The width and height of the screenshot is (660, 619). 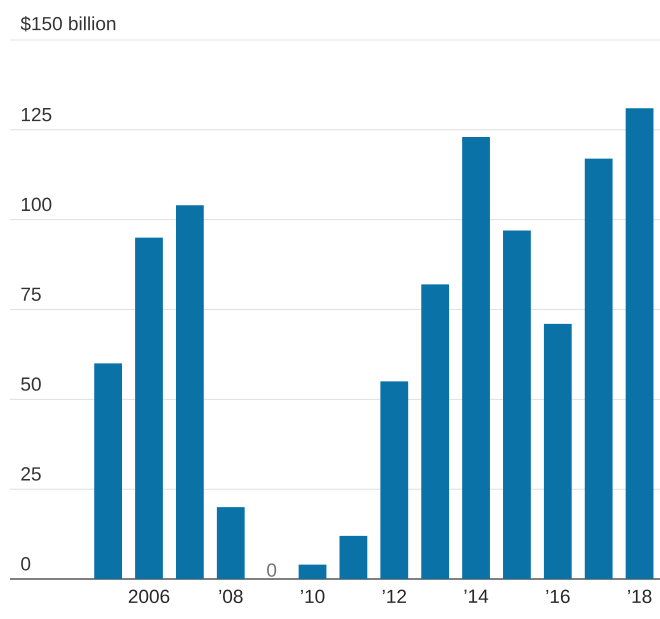 What do you see at coordinates (149, 597) in the screenshot?
I see `x-tick-label: 2006` at bounding box center [149, 597].